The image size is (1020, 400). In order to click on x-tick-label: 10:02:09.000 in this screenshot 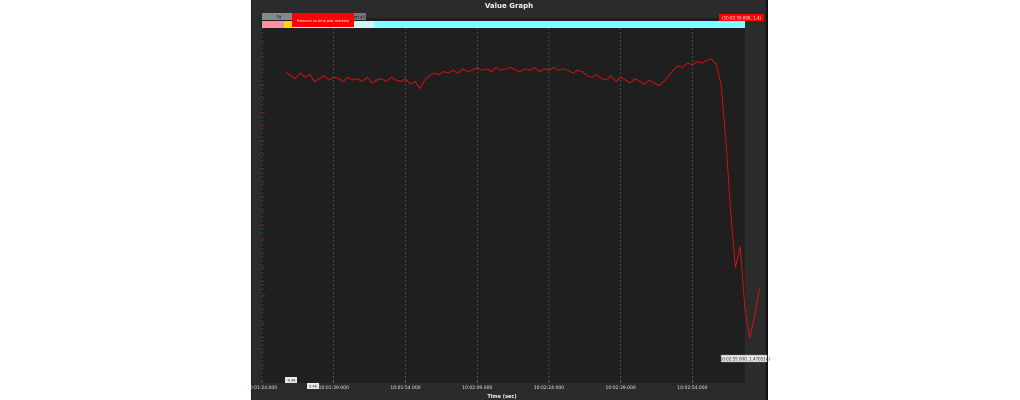, I will do `click(477, 388)`.